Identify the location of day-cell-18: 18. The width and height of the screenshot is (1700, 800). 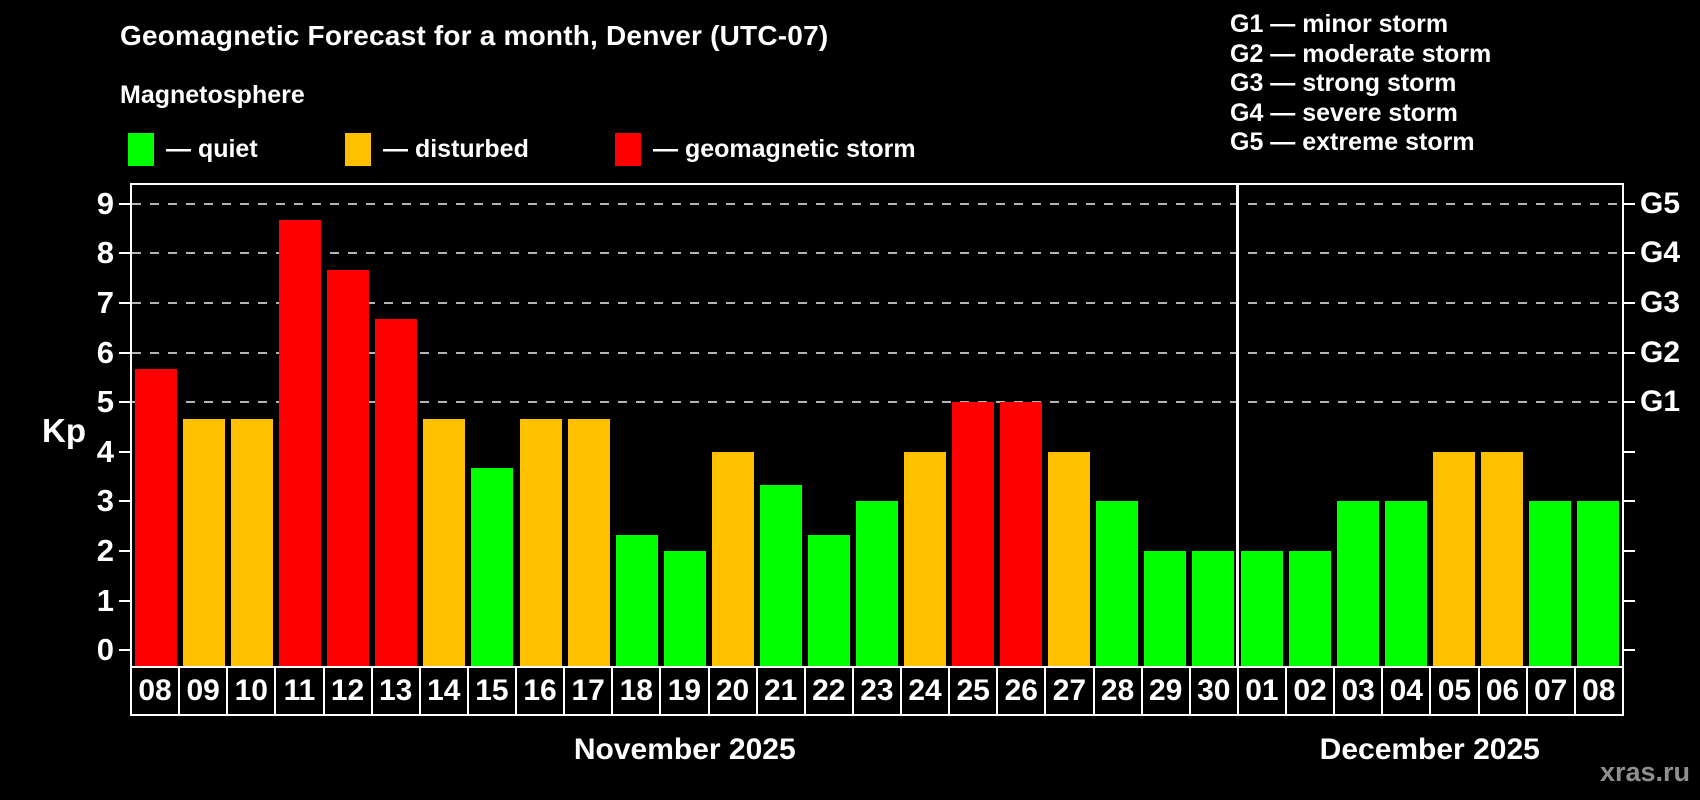
(637, 691).